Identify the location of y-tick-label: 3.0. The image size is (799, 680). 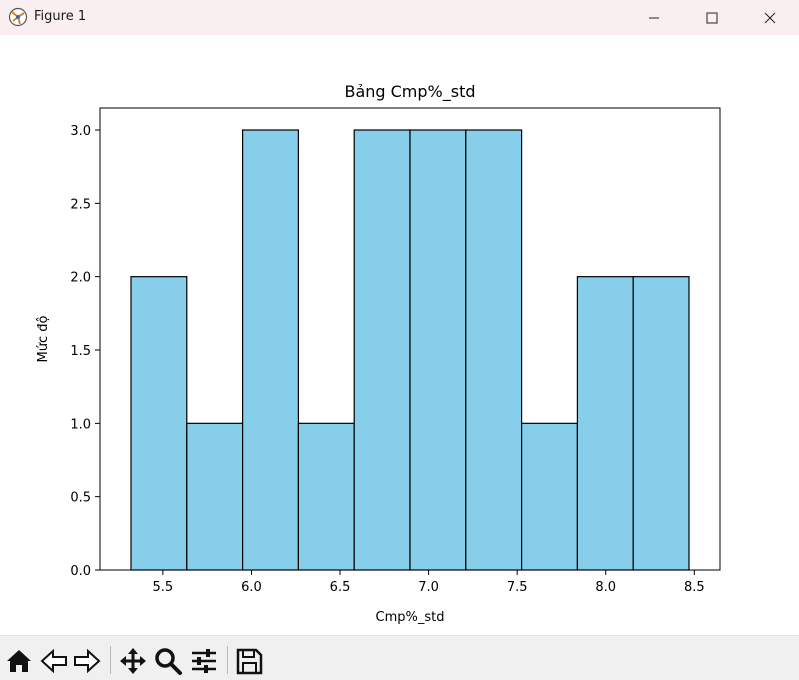
(80, 131).